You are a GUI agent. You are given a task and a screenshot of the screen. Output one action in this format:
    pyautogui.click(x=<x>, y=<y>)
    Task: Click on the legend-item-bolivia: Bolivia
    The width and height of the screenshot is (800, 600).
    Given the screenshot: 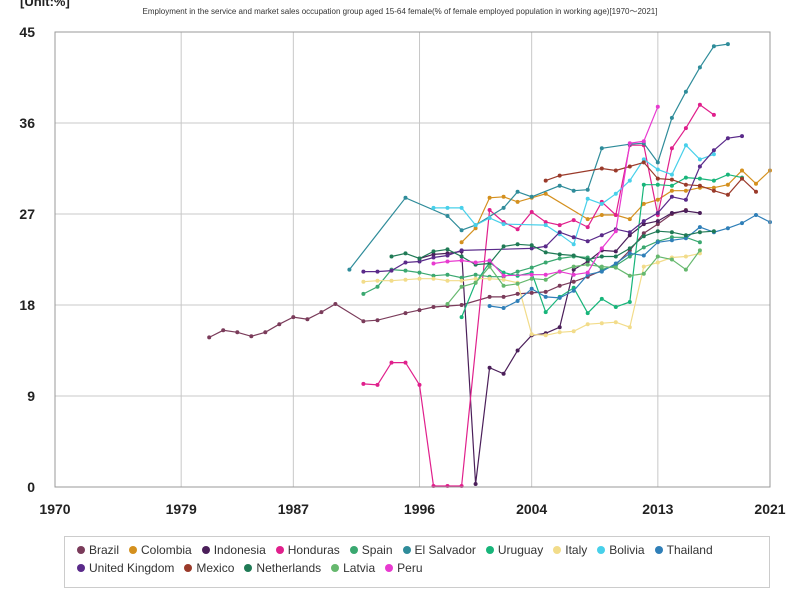 What is the action you would take?
    pyautogui.click(x=621, y=550)
    